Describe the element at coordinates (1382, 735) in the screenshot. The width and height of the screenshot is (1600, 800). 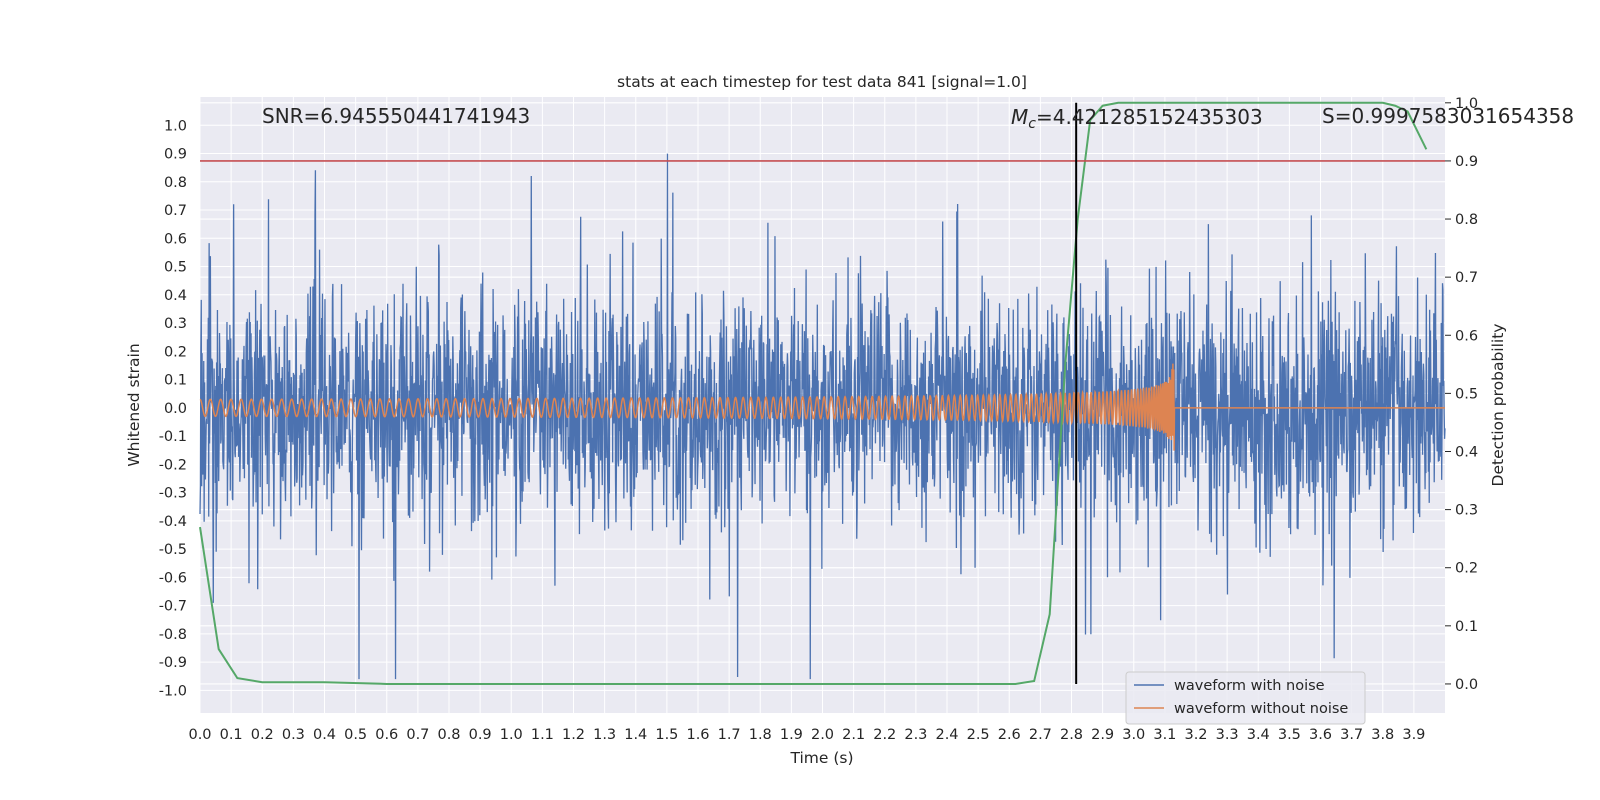
I see `x-tick-label: 3.8` at that location.